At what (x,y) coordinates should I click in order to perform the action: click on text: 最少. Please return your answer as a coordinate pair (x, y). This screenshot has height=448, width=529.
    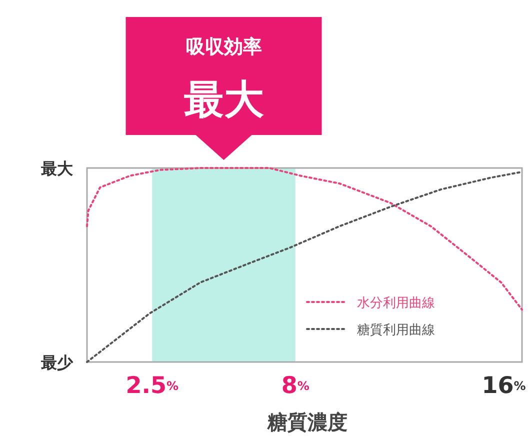
    Looking at the image, I should click on (57, 362).